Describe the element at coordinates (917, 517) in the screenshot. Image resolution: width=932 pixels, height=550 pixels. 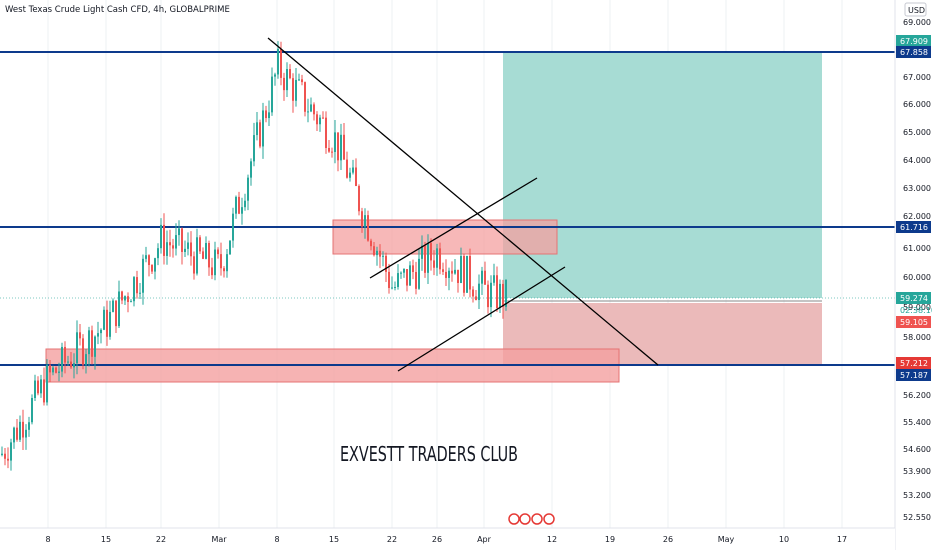
I see `price-tick-label: 52.550` at that location.